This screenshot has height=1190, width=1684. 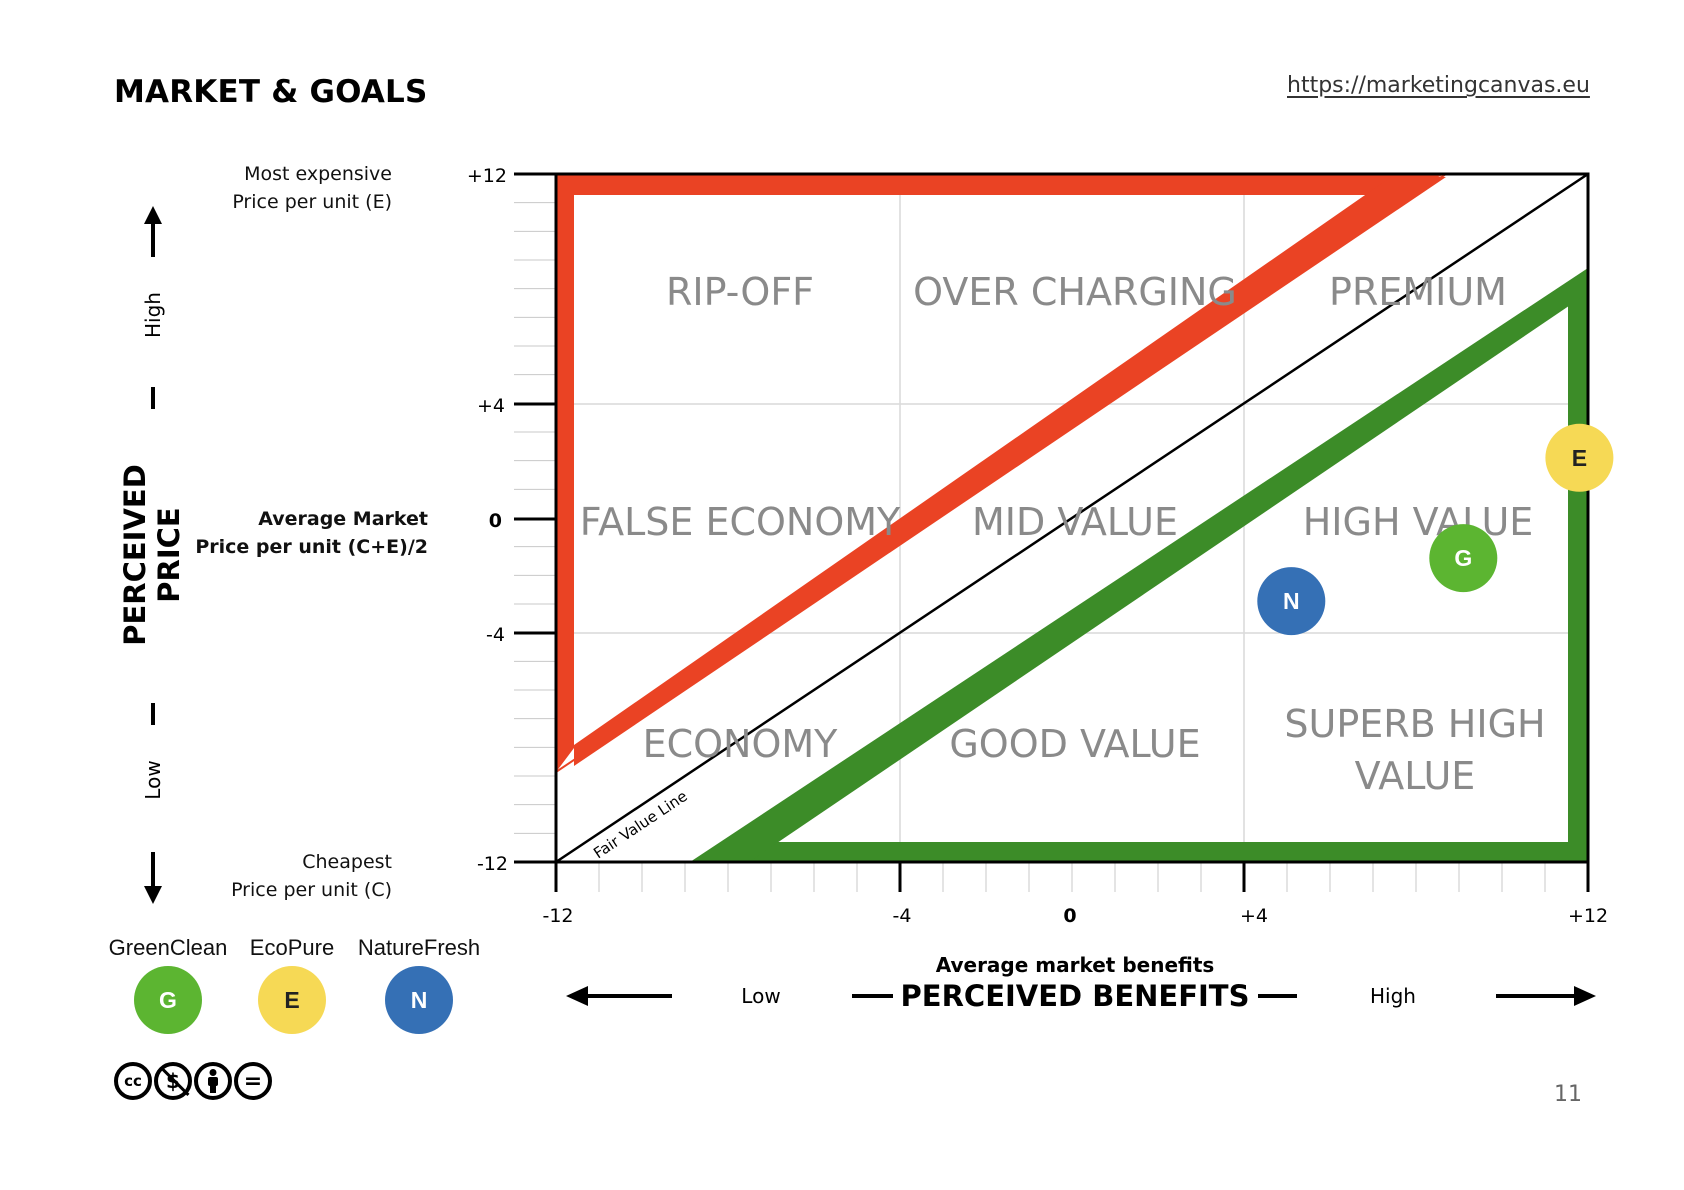 I want to click on zone-mid-value: MID VALUE, so click(x=1075, y=522).